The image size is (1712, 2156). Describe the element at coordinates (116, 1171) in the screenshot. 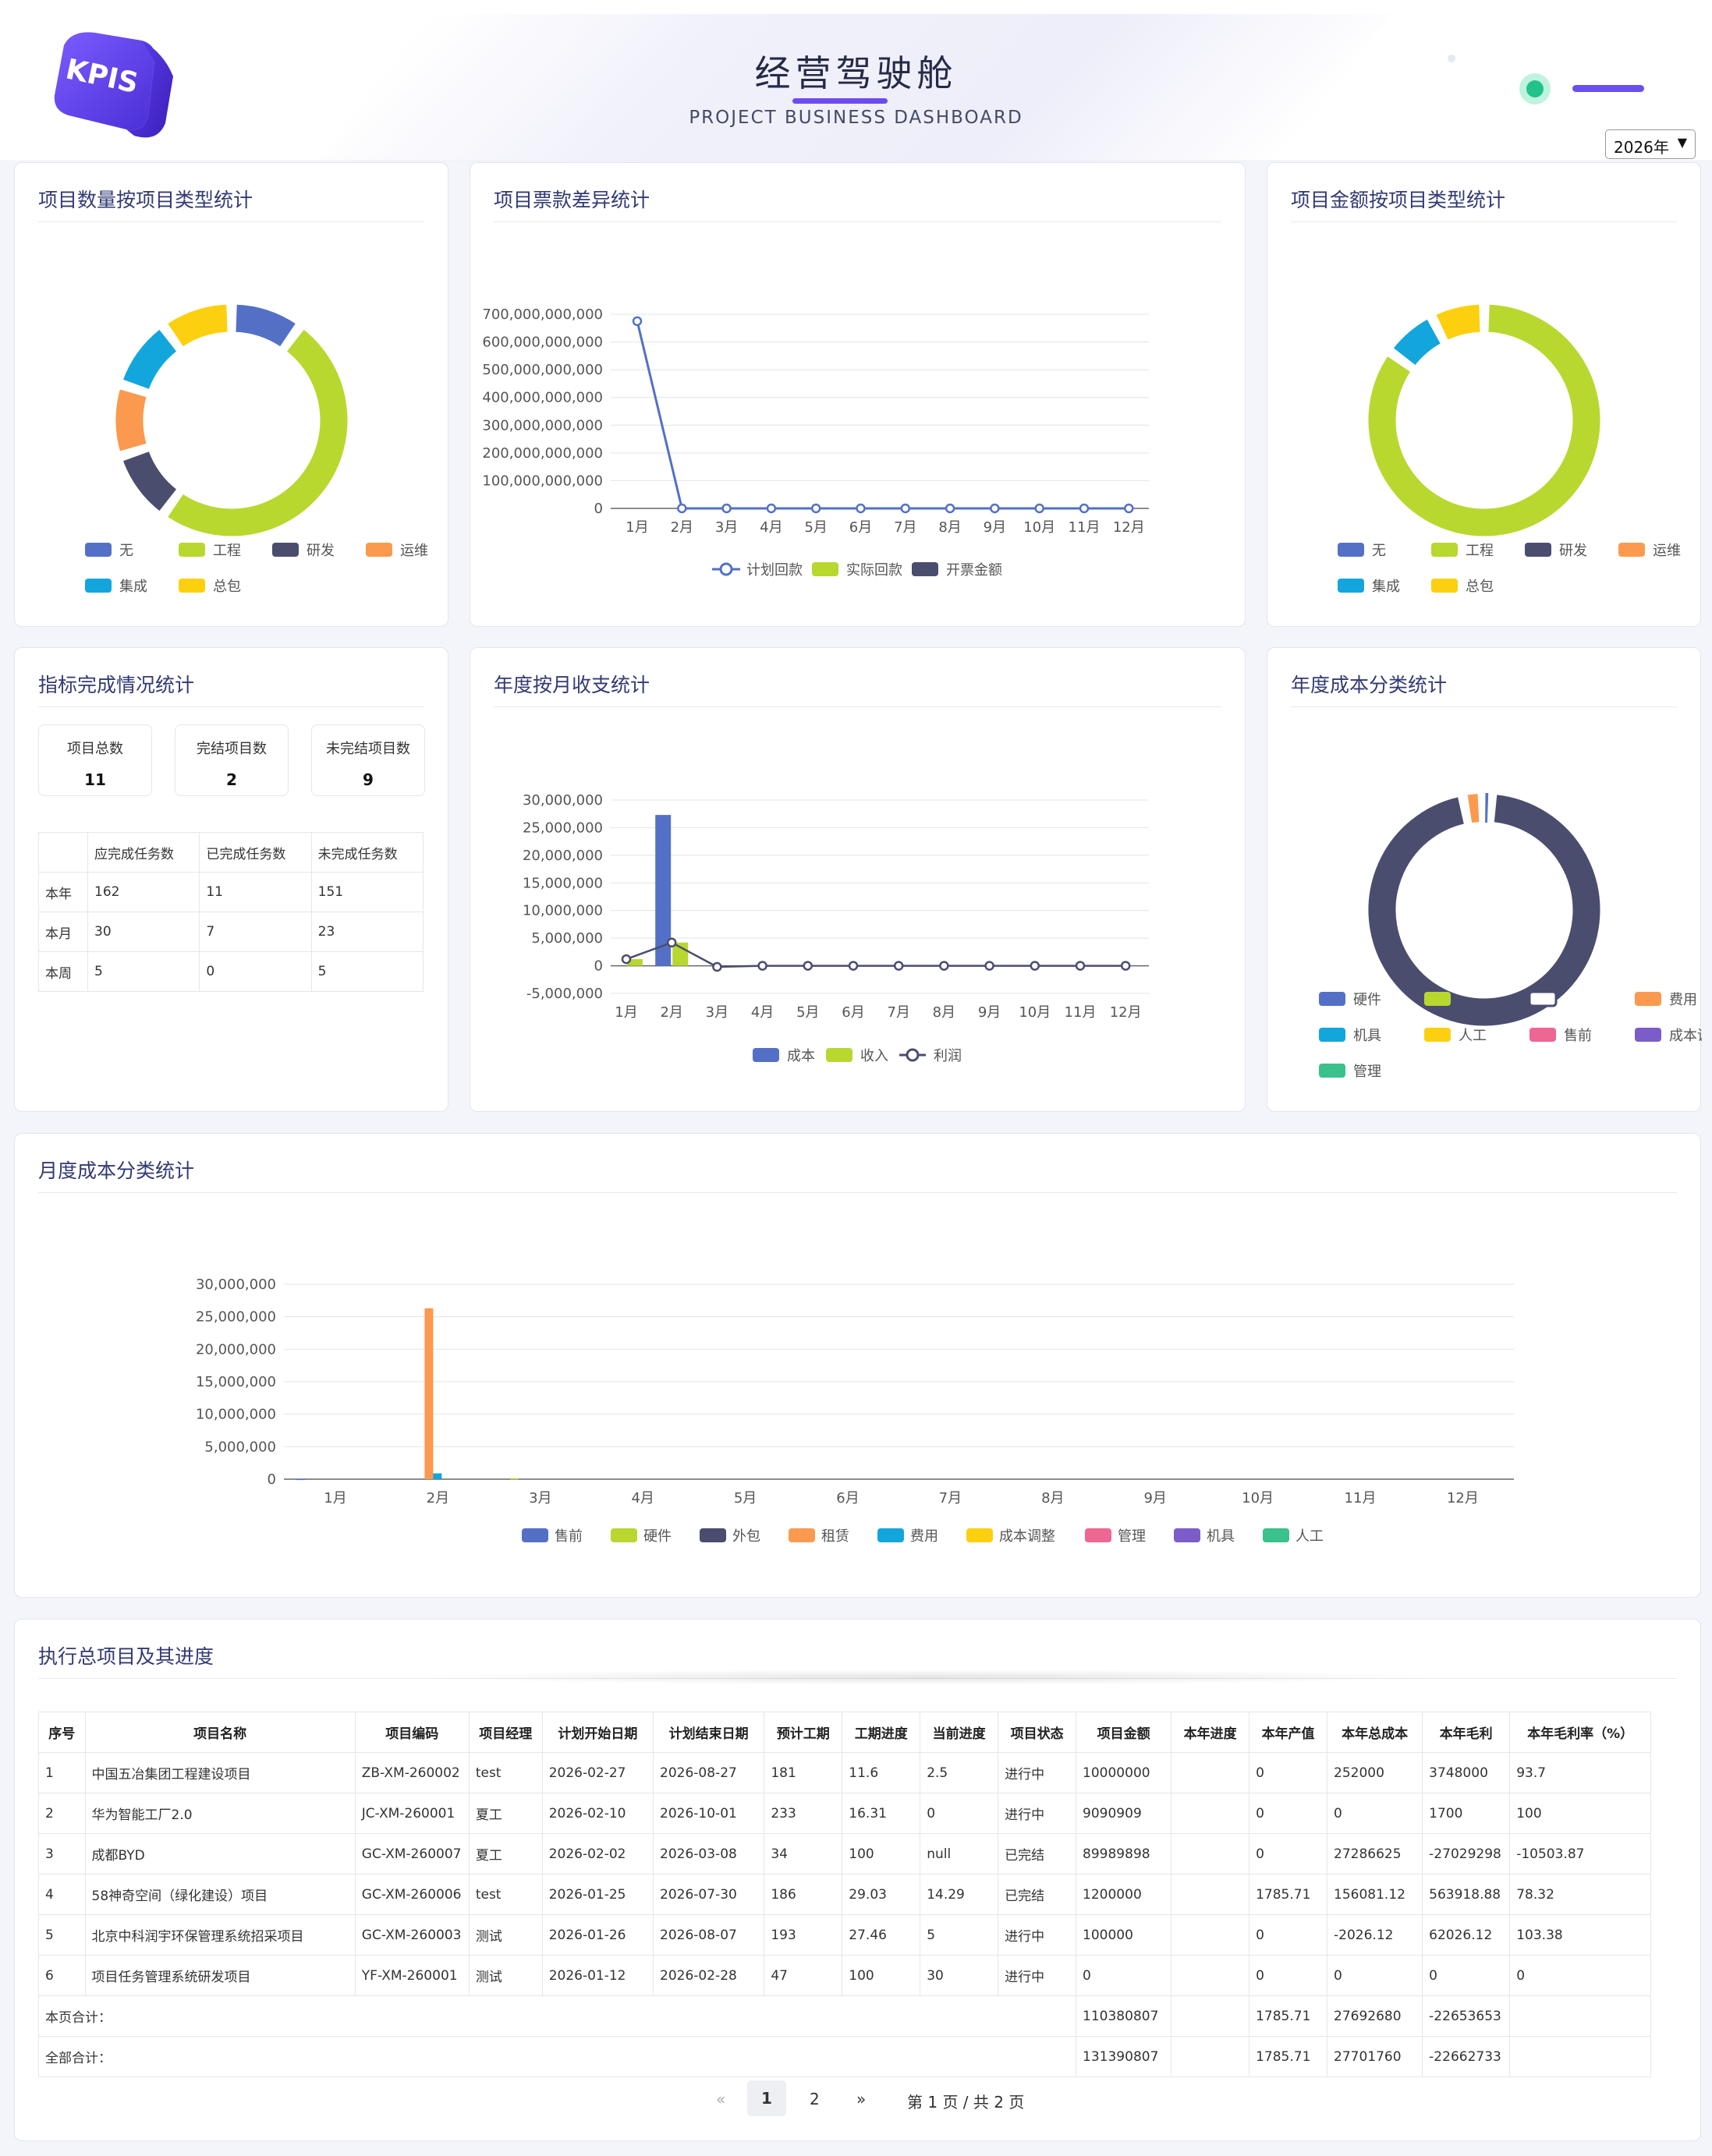

I see `card-title: 月度成本分类统计` at that location.